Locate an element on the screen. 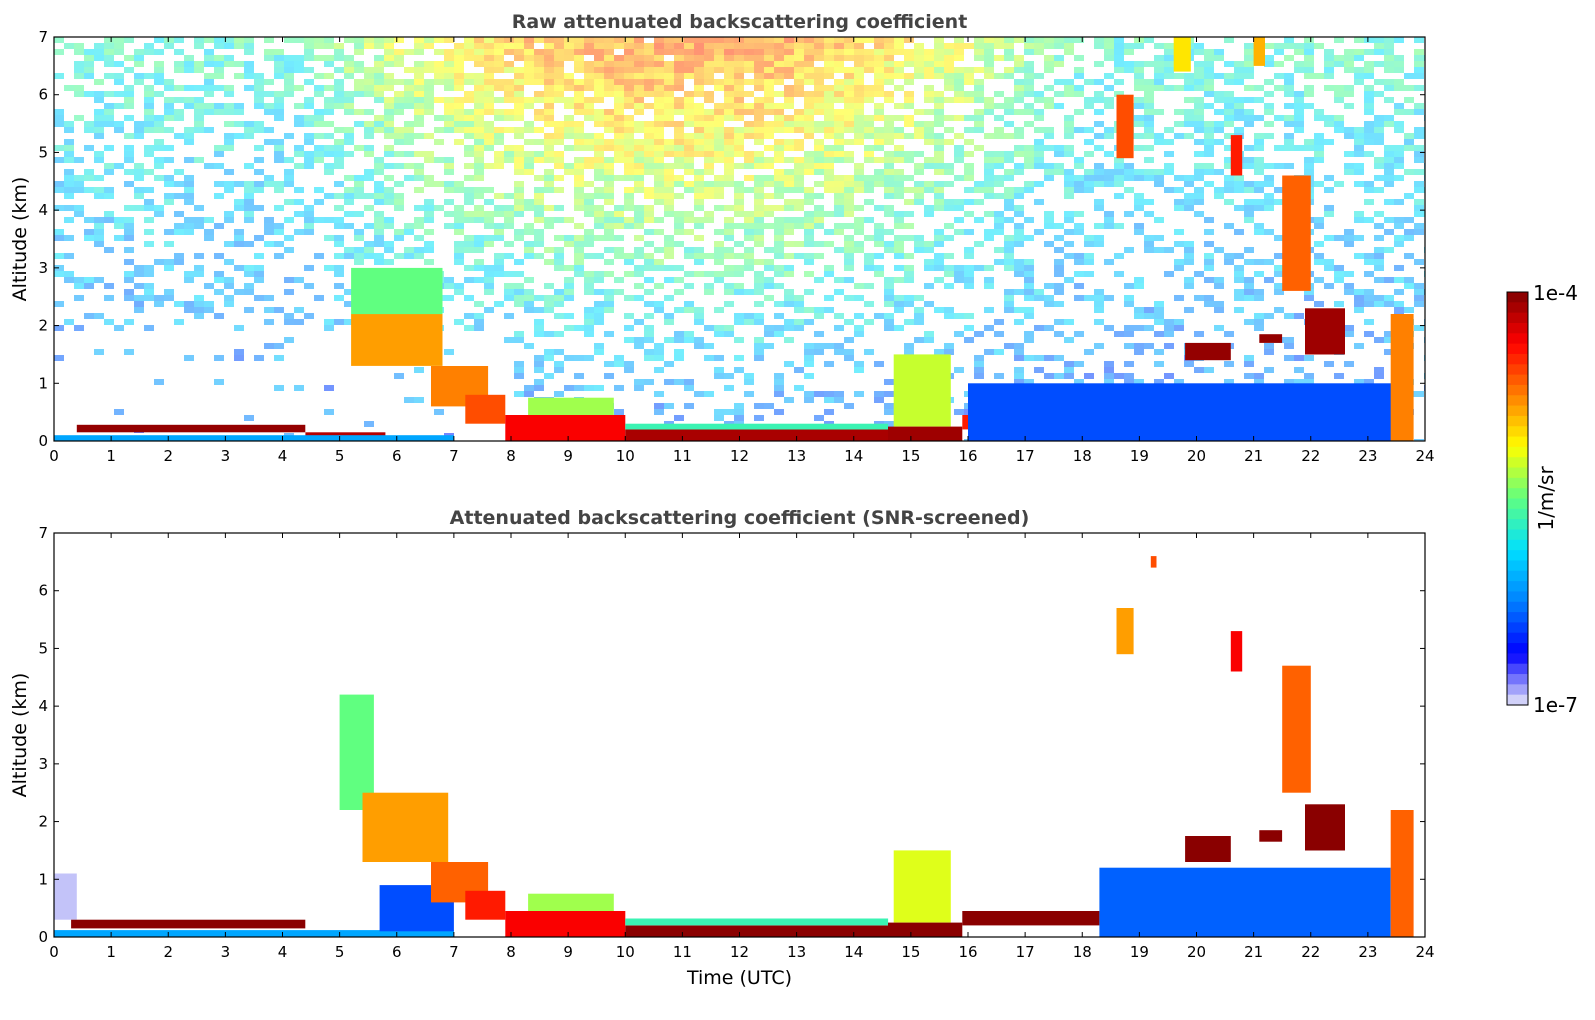 The image size is (1595, 1020). x-tick-label: 20 is located at coordinates (1196, 952).